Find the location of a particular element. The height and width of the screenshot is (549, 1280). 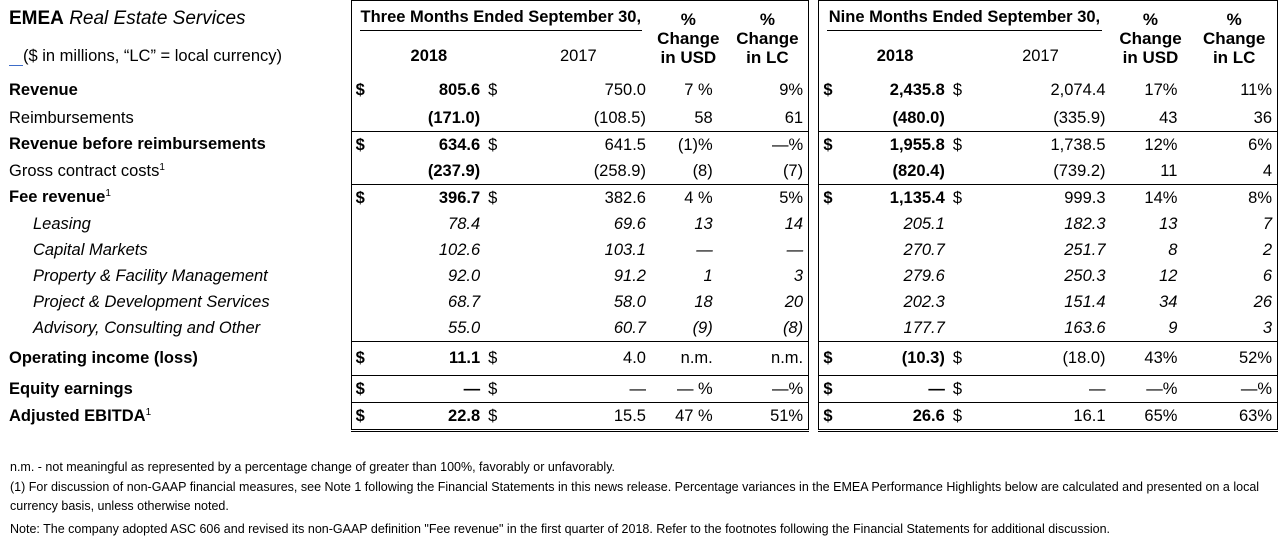

n-lc-change: 11% is located at coordinates (1235, 90).